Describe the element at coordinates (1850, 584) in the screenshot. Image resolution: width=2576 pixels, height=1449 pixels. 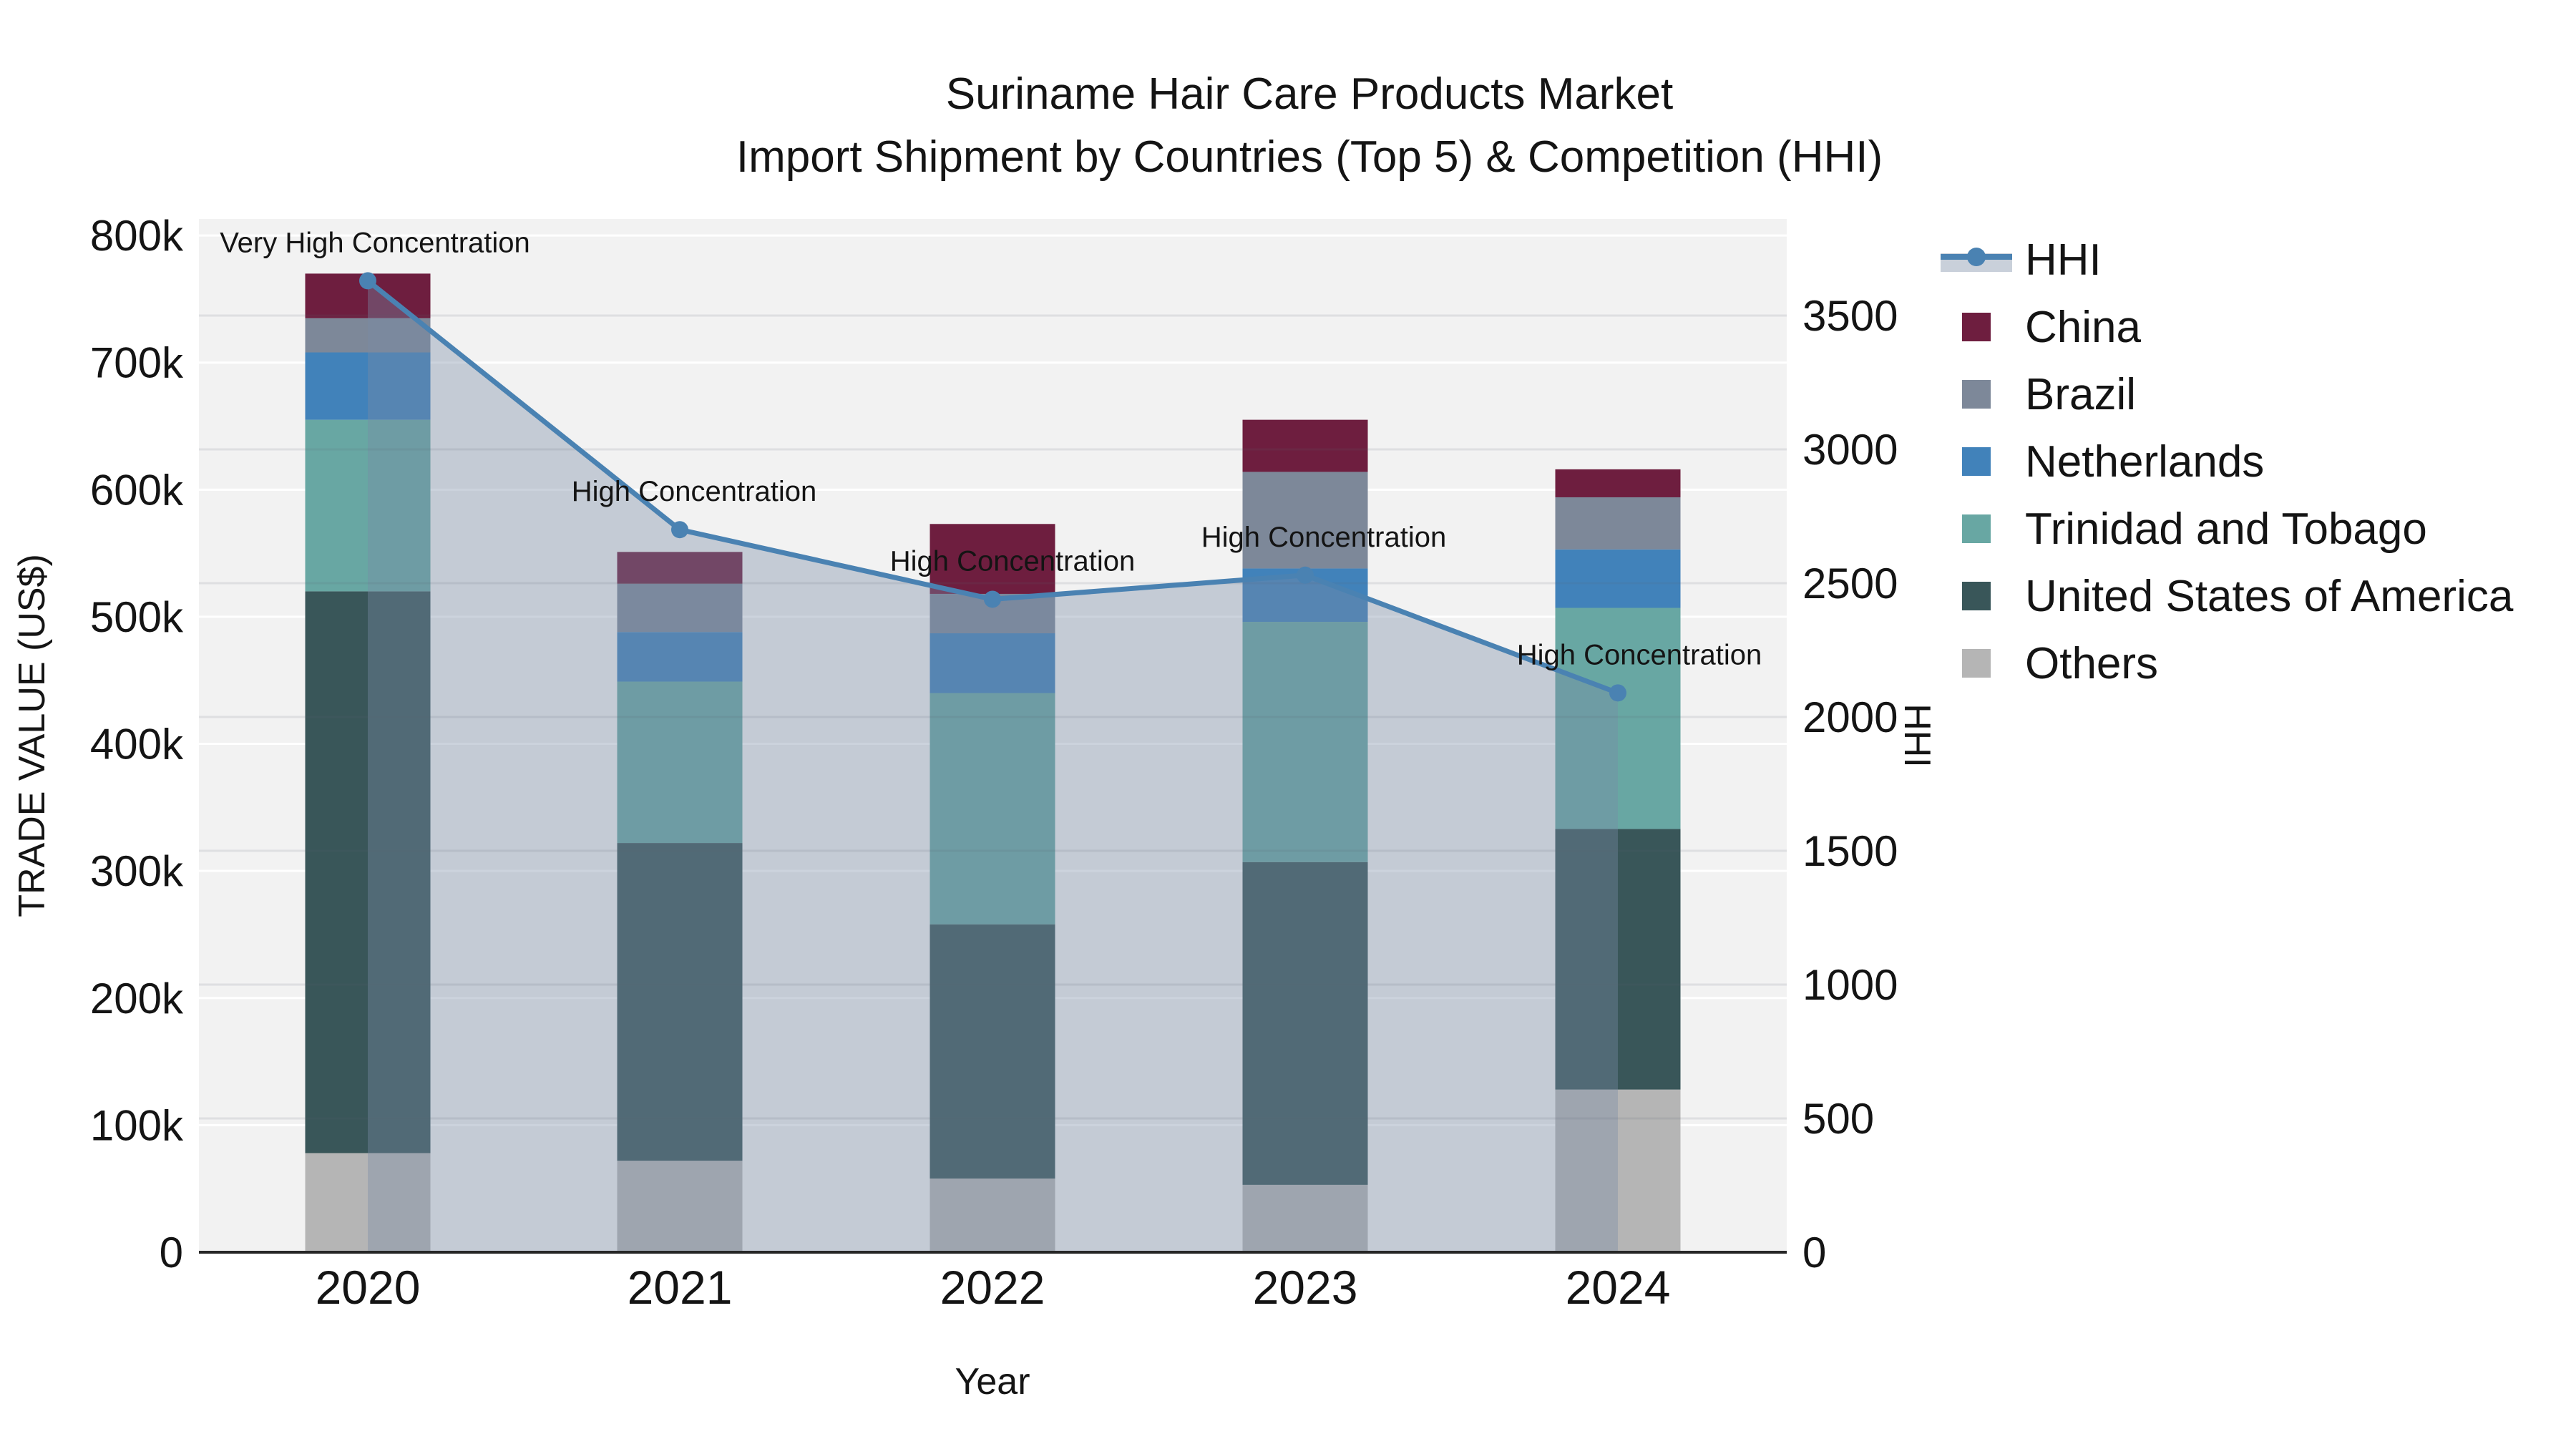
I see `ytick-right-2500: 2500` at that location.